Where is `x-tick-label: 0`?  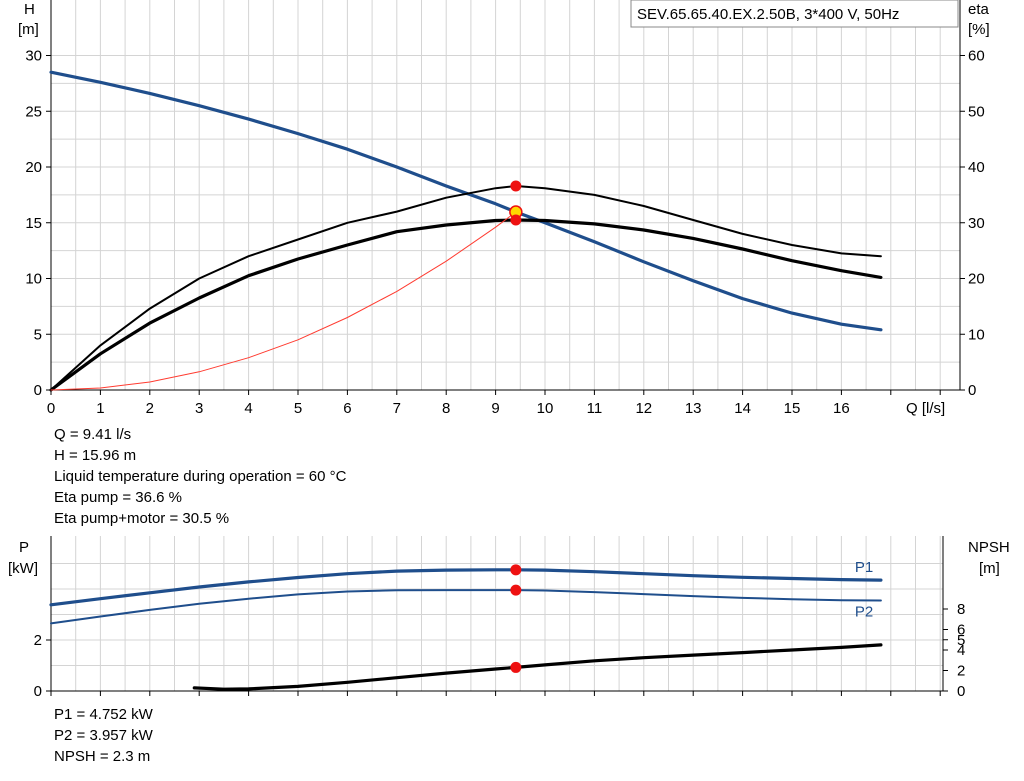
x-tick-label: 0 is located at coordinates (51, 408).